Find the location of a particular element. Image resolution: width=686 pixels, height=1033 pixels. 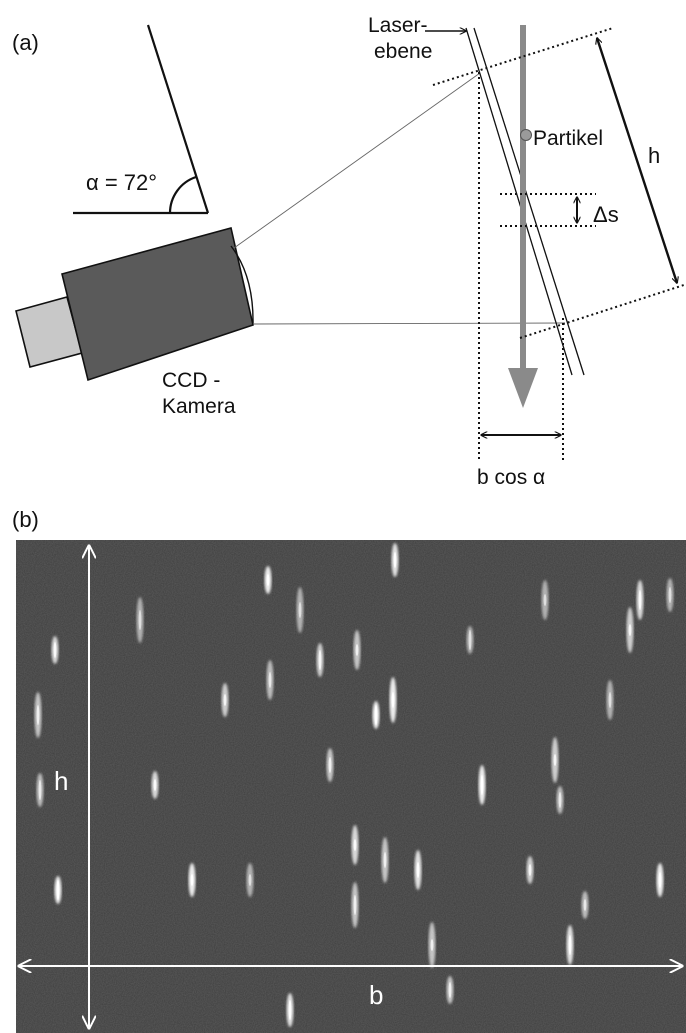

angle-label: α = 72° is located at coordinates (121, 182).